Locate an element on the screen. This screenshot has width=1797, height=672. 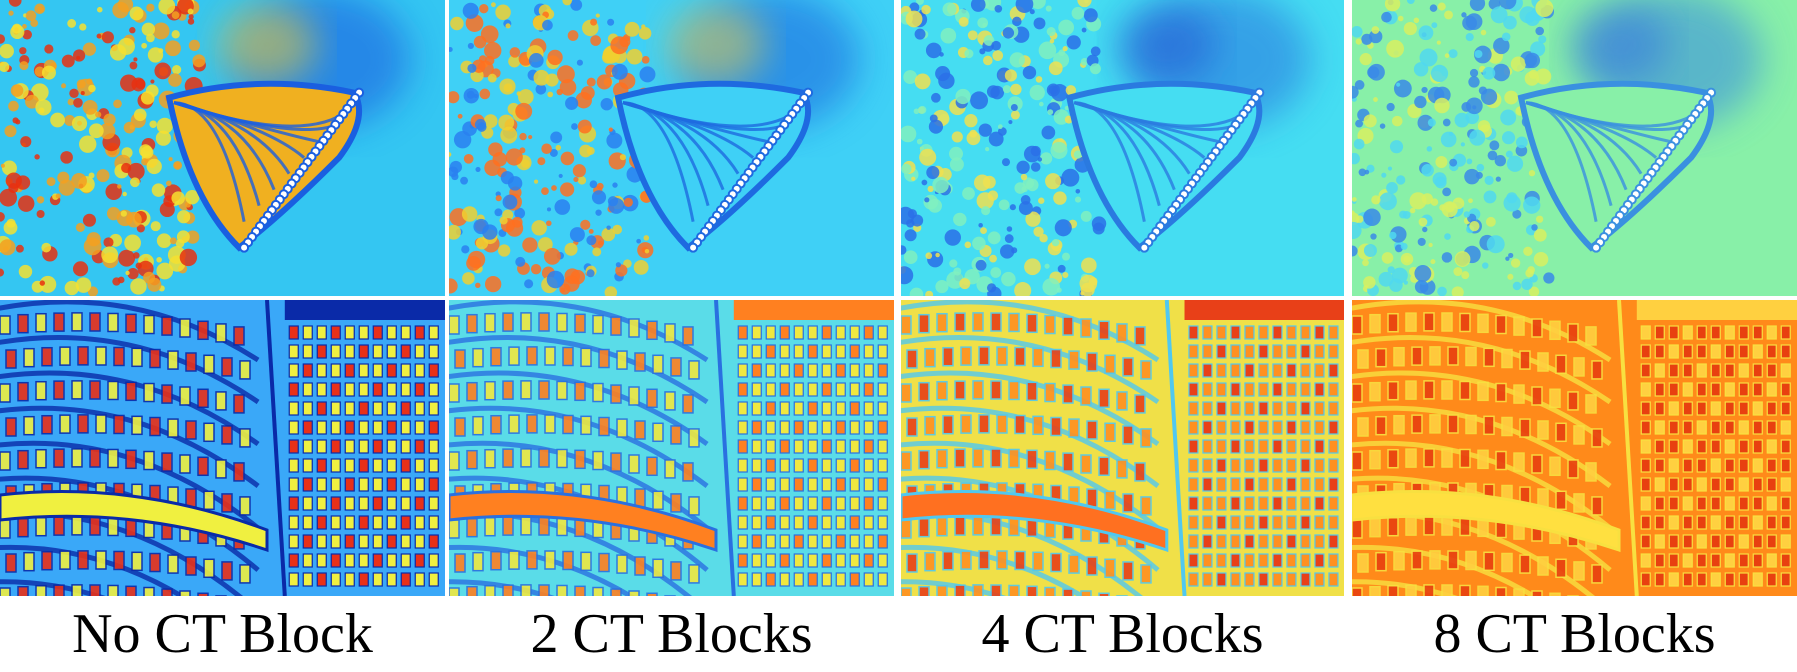
wing-dot is located at coordinates (693, 247).